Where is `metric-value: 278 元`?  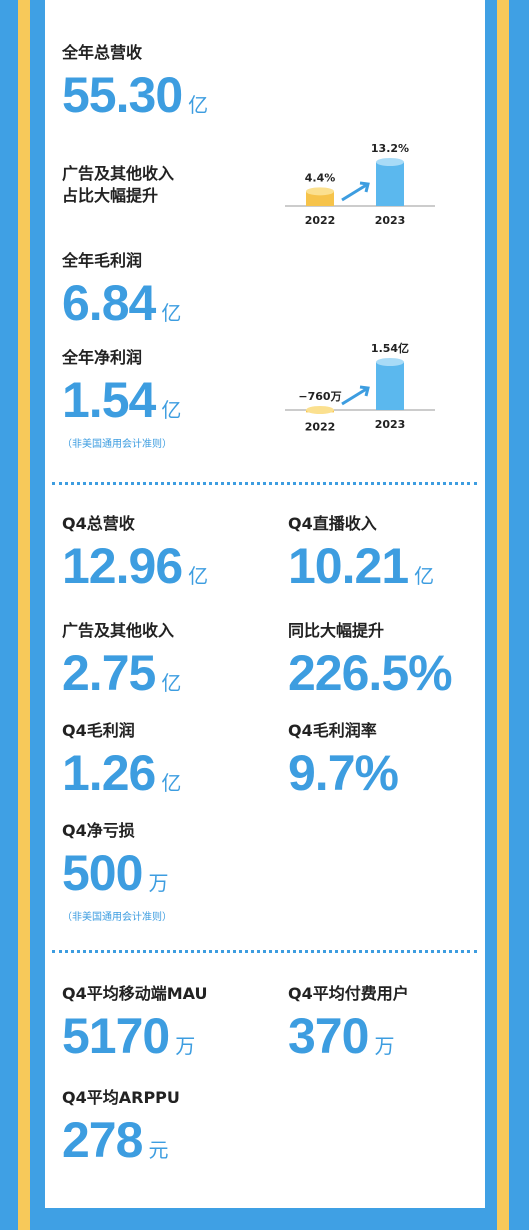 metric-value: 278 元 is located at coordinates (121, 1145).